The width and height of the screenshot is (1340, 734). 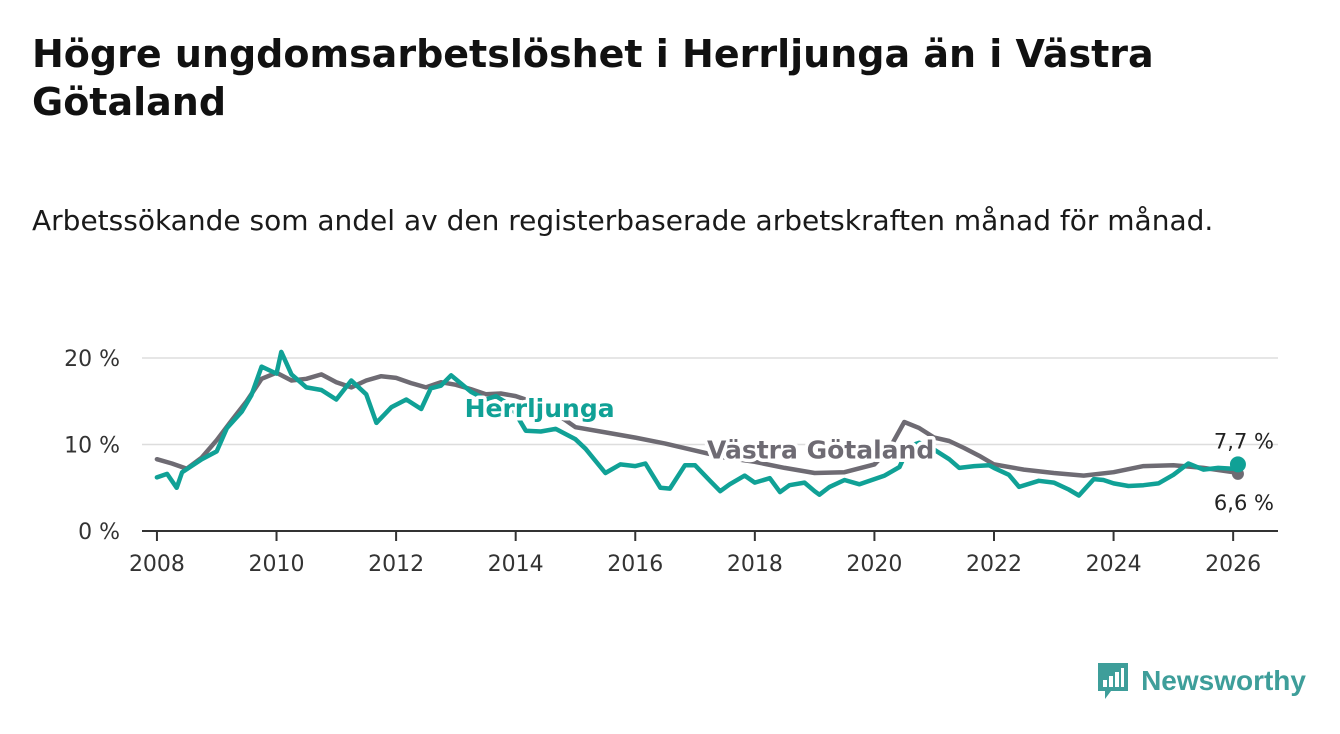 What do you see at coordinates (516, 564) in the screenshot?
I see `x-tick-label: 2014` at bounding box center [516, 564].